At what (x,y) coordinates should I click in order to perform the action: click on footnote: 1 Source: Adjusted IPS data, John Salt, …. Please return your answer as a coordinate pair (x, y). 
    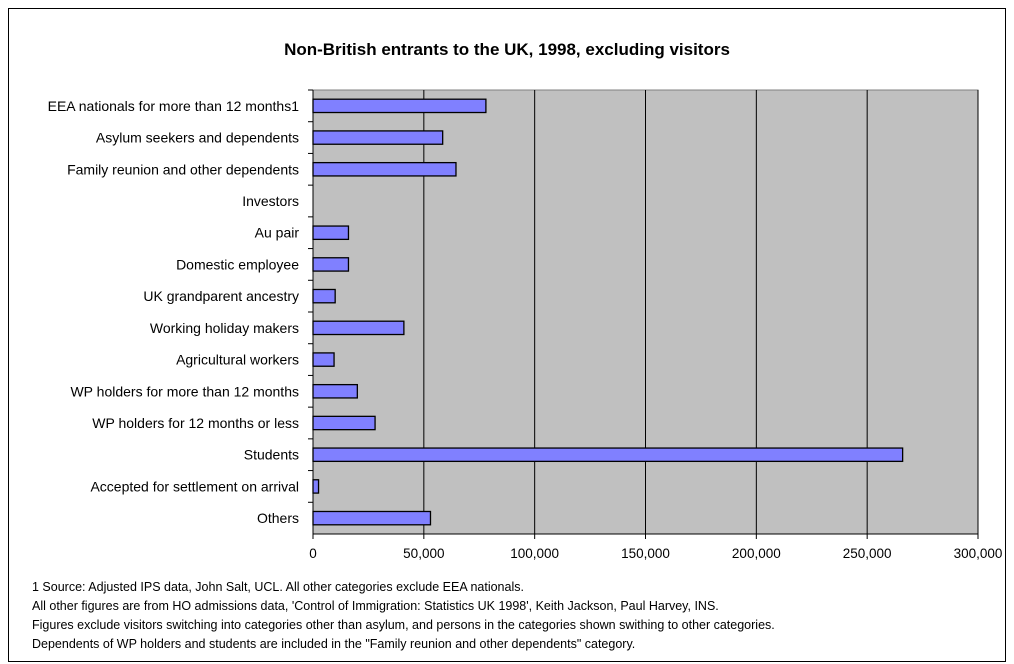
    Looking at the image, I should click on (278, 587).